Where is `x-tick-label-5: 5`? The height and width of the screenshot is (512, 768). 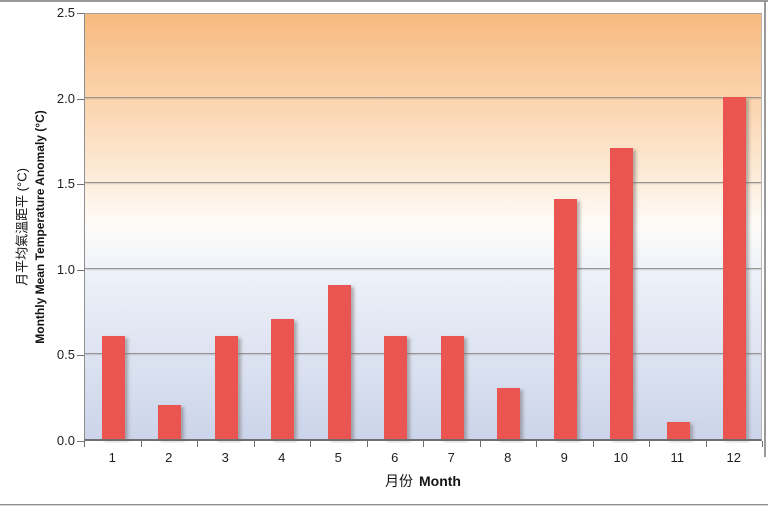 x-tick-label-5: 5 is located at coordinates (338, 457).